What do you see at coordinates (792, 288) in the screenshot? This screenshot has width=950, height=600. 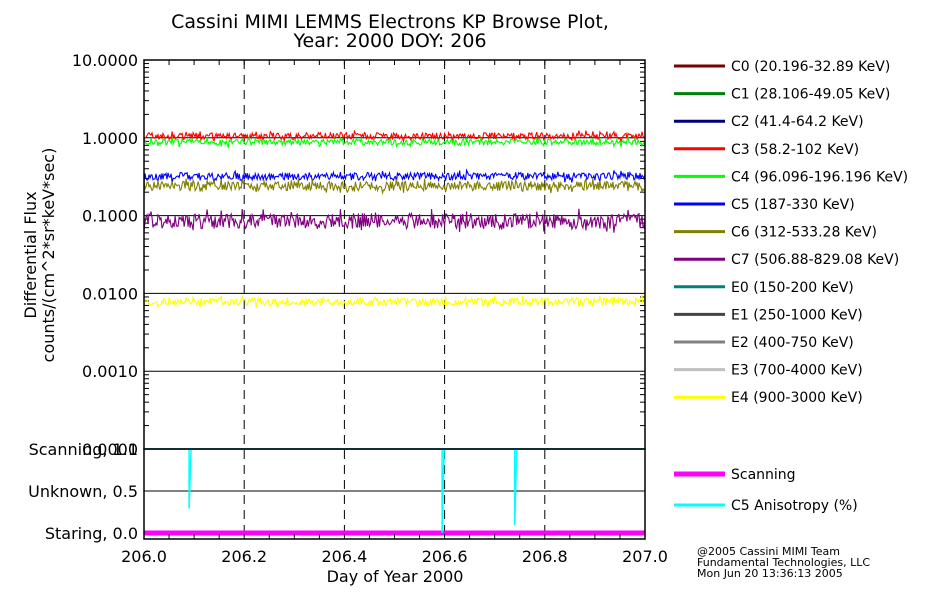 I see `legend-label: E0 (150-200 KeV)` at bounding box center [792, 288].